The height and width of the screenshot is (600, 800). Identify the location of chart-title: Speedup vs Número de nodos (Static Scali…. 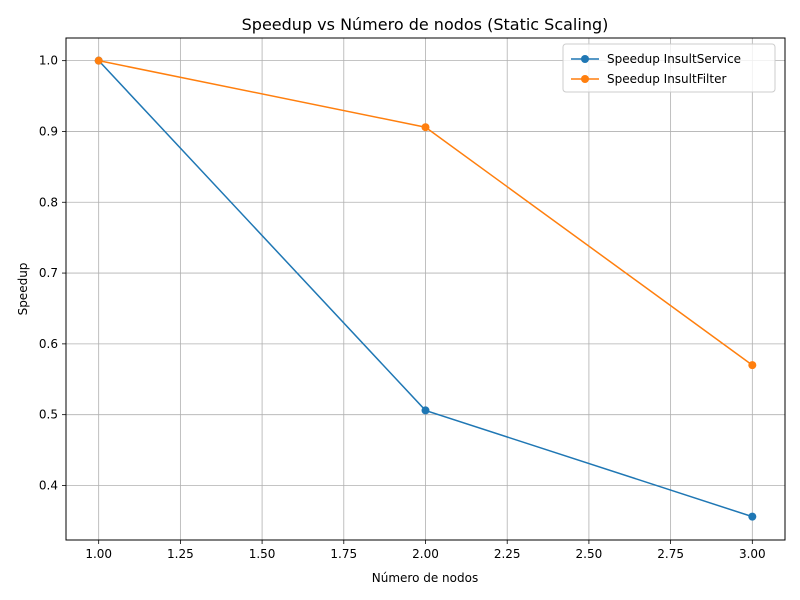
(425, 24).